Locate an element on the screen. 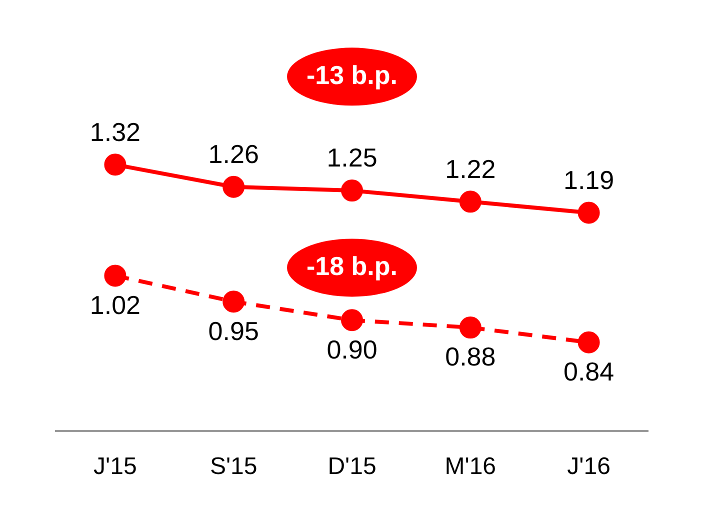 This screenshot has width=704, height=522. data-label: 0.90 is located at coordinates (352, 349).